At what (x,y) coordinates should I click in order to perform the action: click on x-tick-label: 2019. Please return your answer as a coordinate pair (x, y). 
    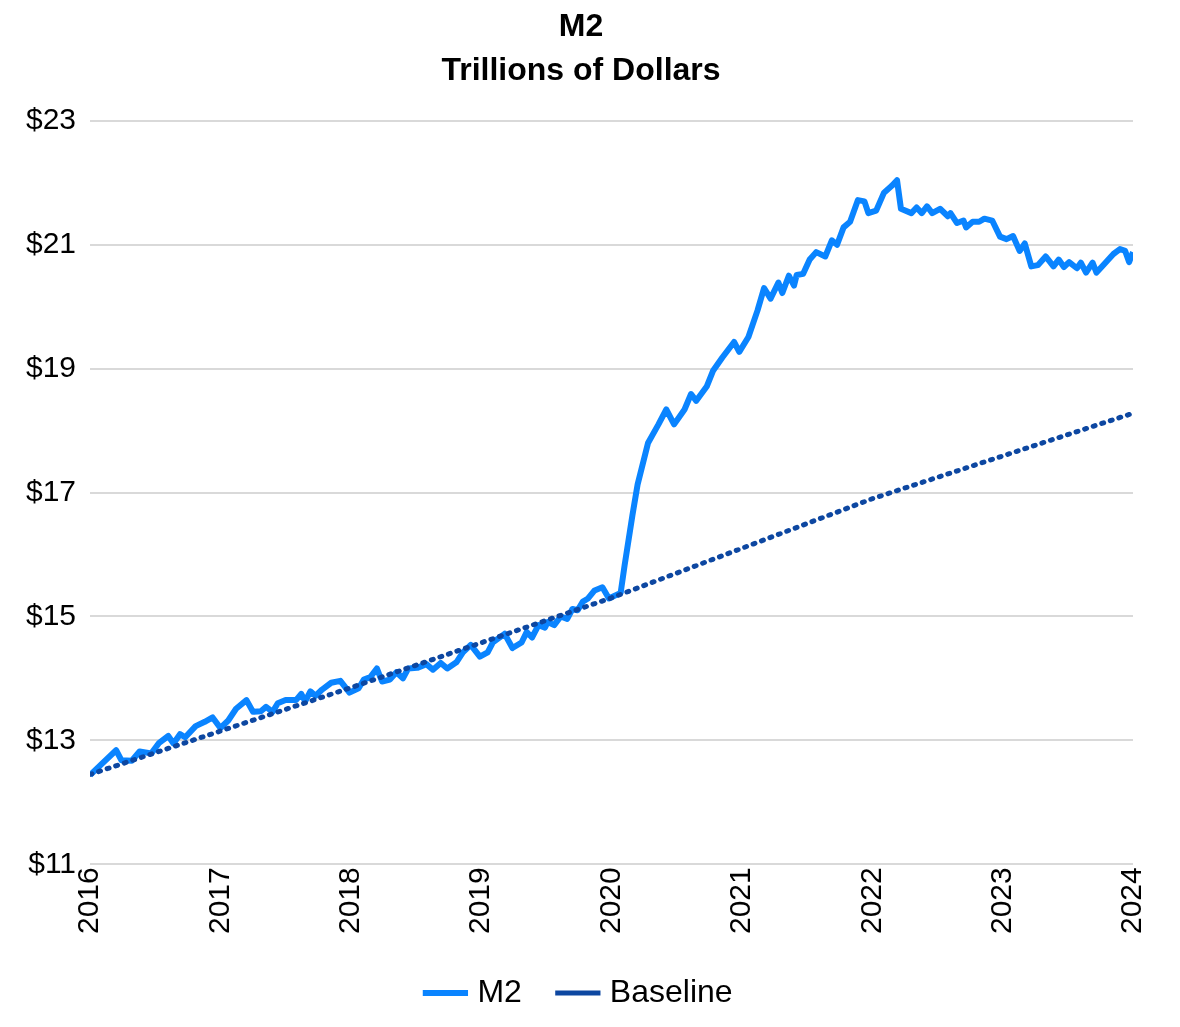
    Looking at the image, I should click on (479, 901).